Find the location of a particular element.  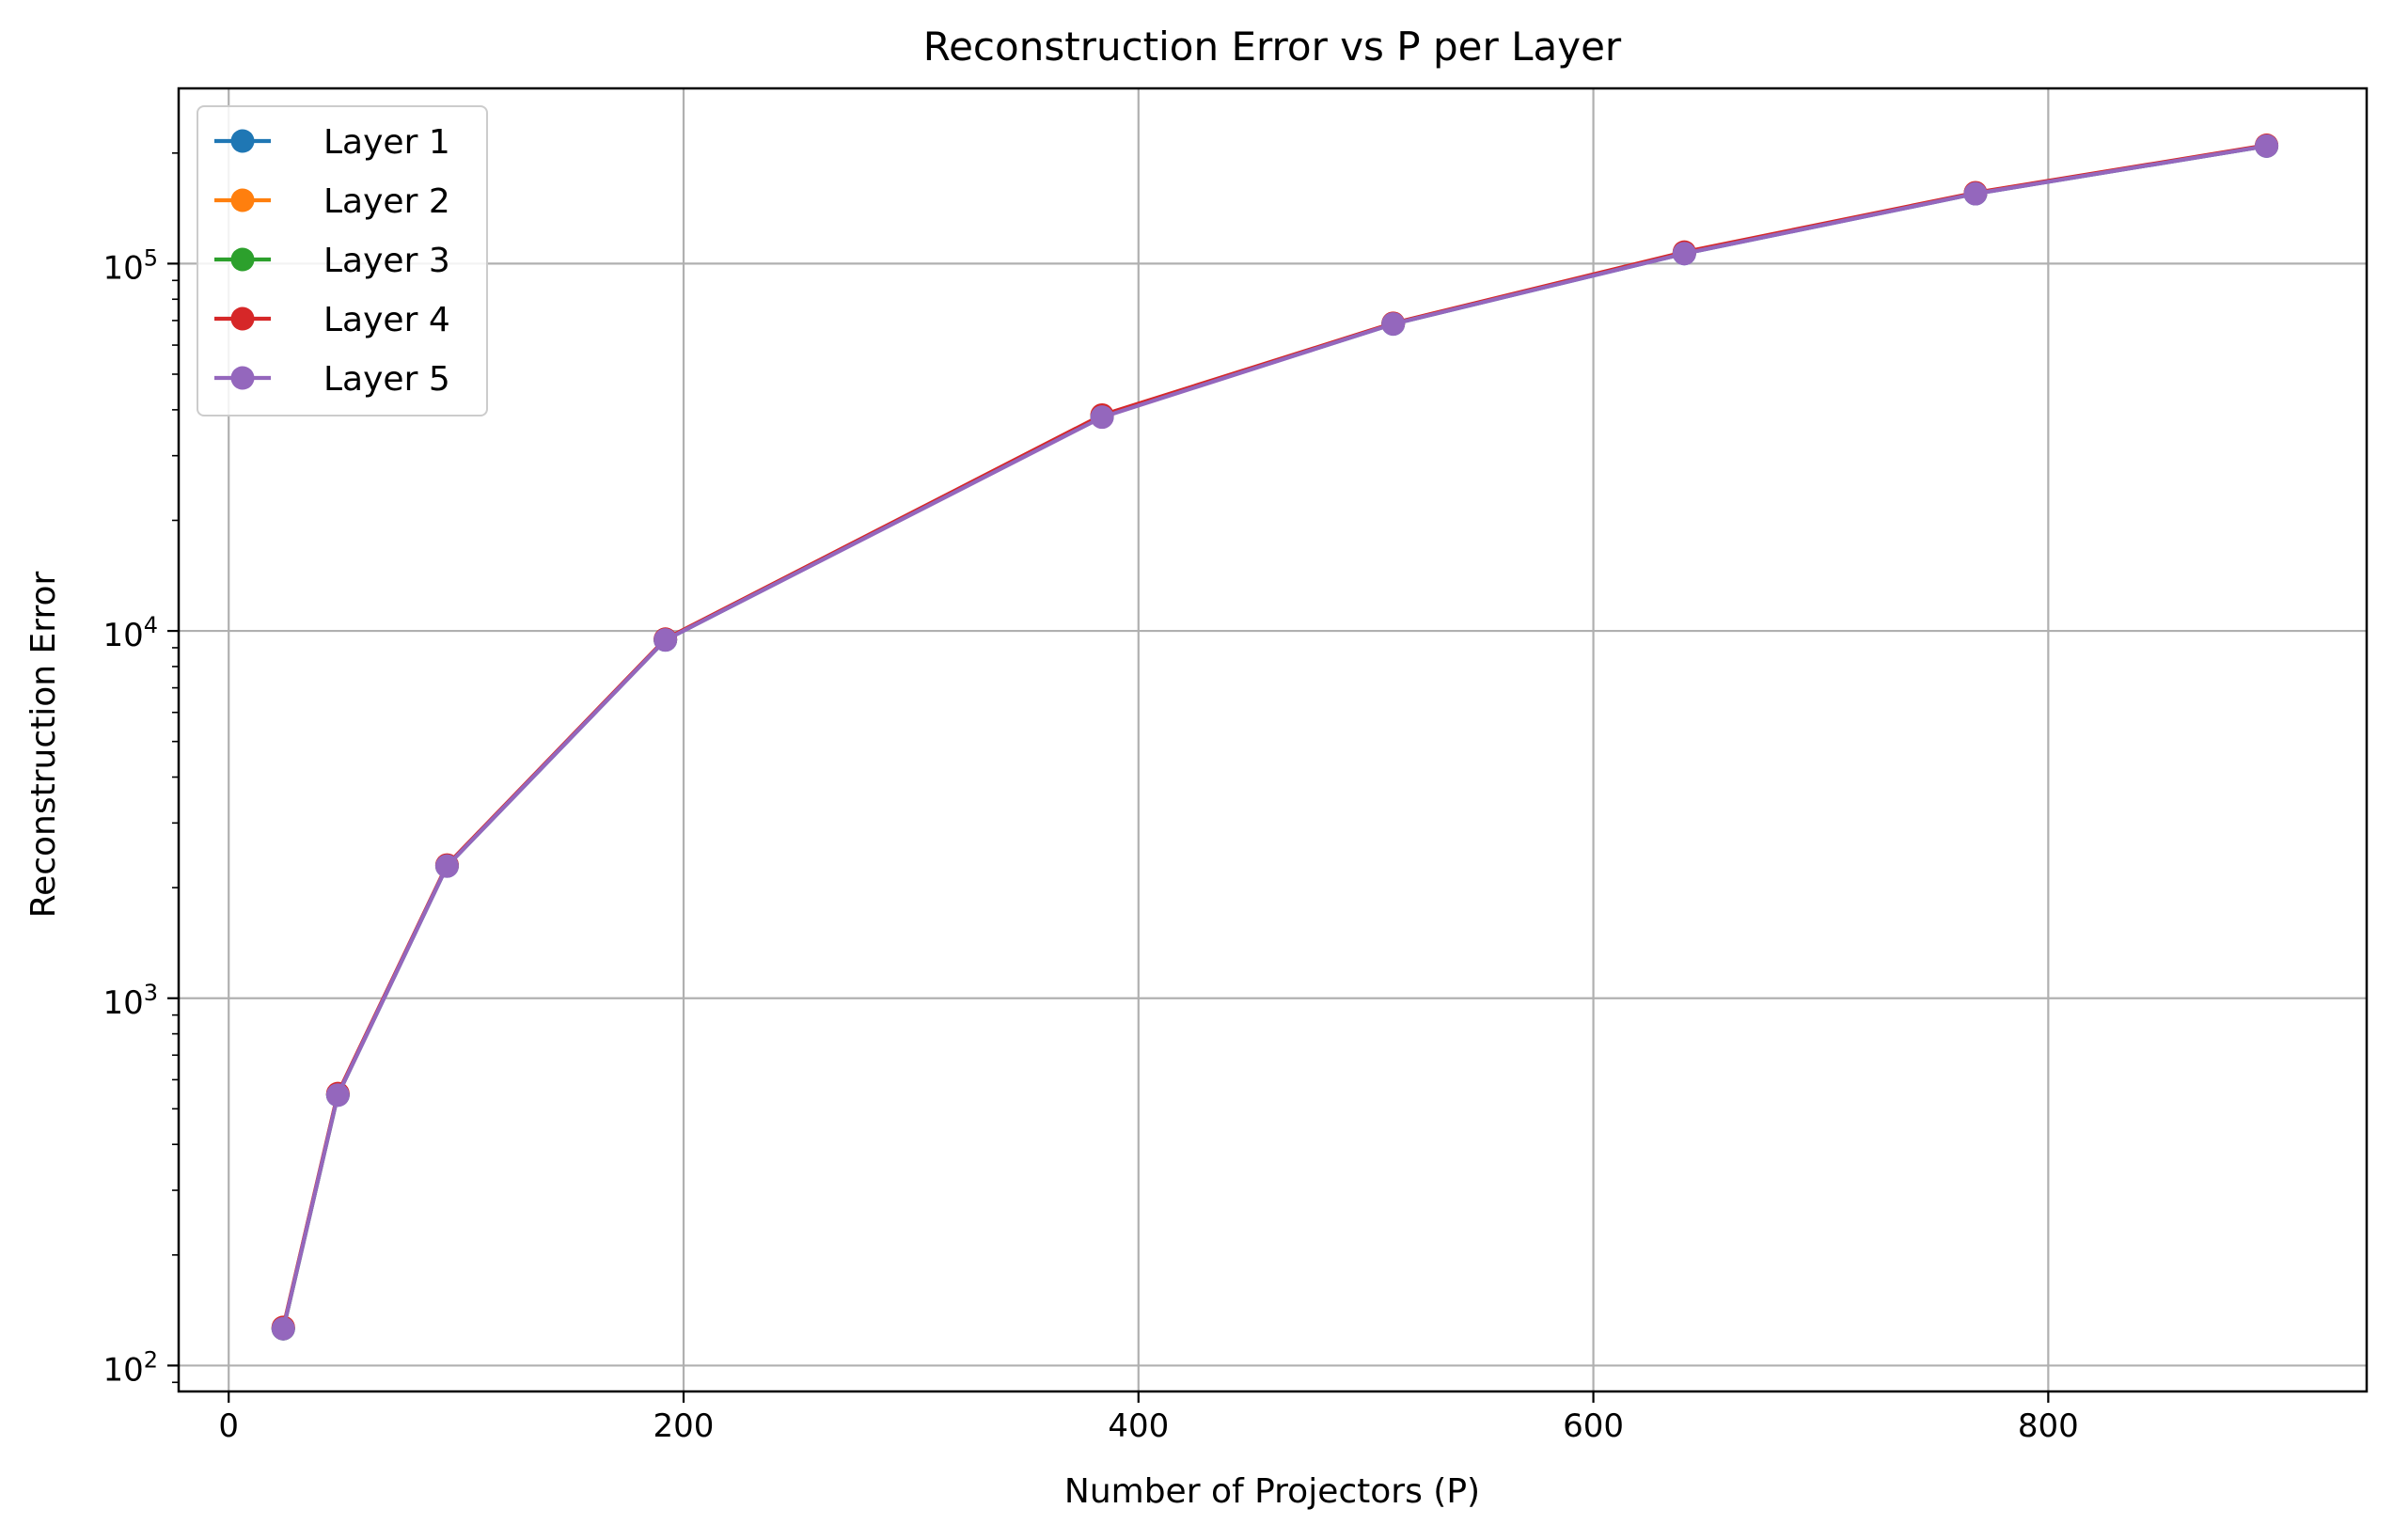

legend-label: Layer 4 is located at coordinates (387, 320).